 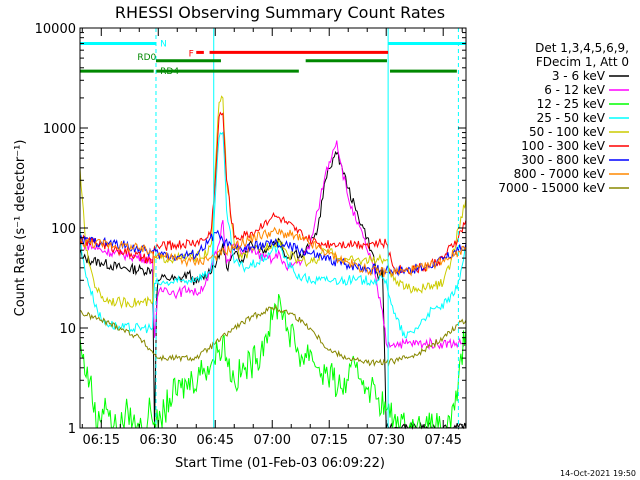 I want to click on legend-entry-label: 6 - 12 keV, so click(x=575, y=90).